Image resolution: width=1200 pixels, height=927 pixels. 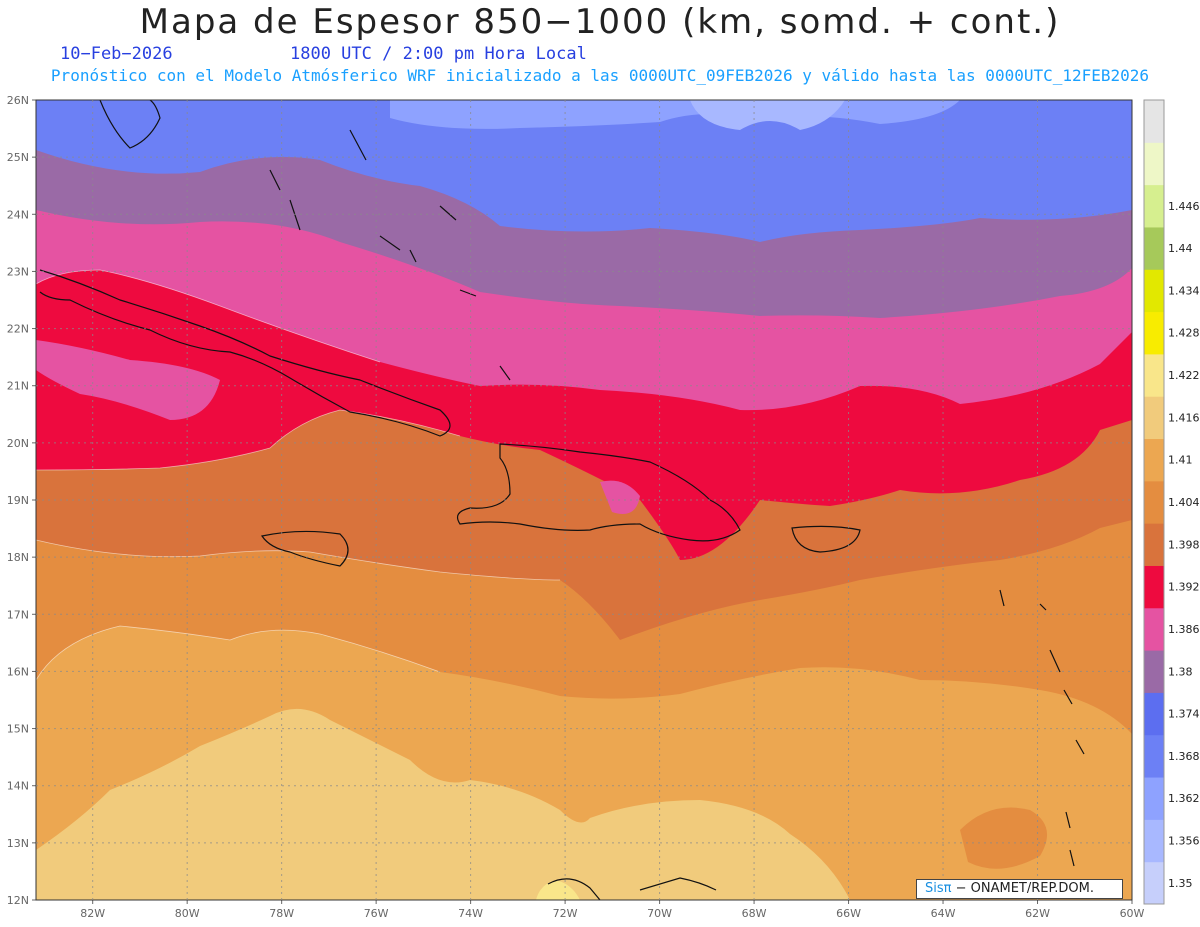 What do you see at coordinates (1180, 248) in the screenshot?
I see `colorbar-label: 1.44` at bounding box center [1180, 248].